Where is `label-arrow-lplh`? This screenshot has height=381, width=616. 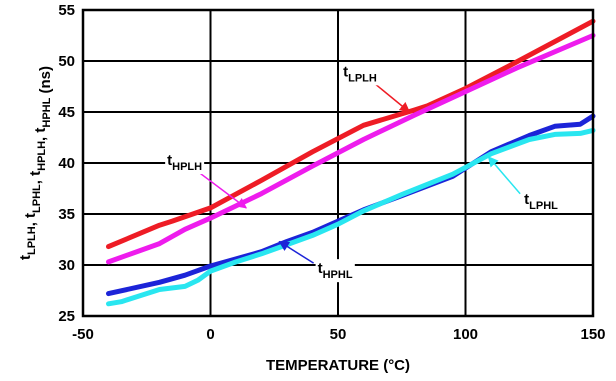
label-arrow-lplh is located at coordinates (391, 97).